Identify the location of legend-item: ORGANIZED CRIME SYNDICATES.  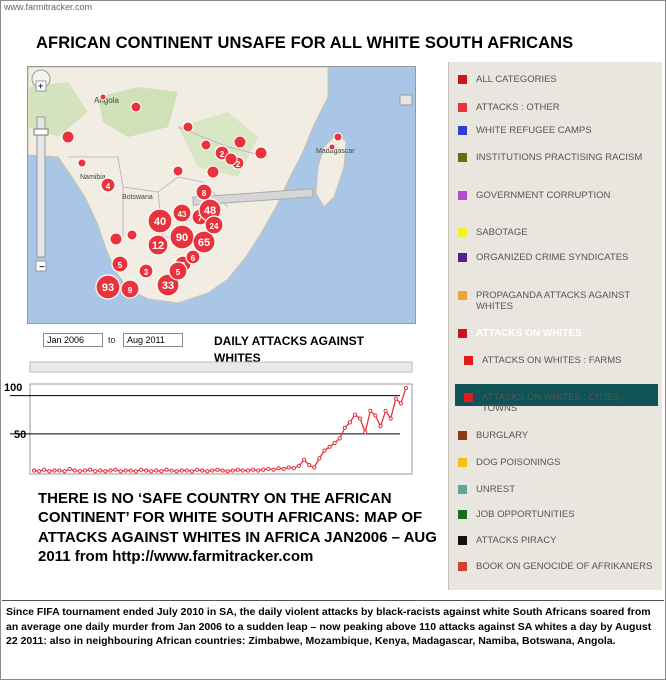
(556, 257).